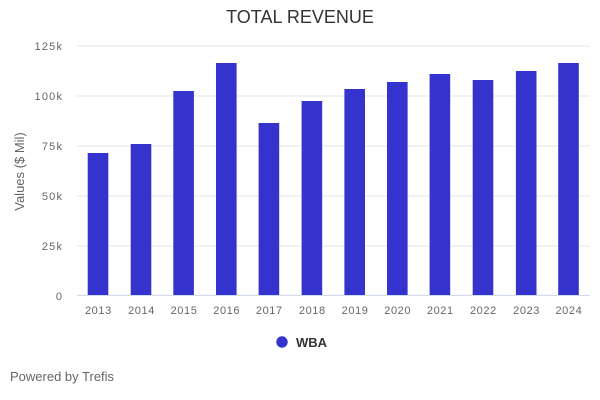 This screenshot has height=400, width=600. I want to click on svg-text: 125k, so click(49, 47).